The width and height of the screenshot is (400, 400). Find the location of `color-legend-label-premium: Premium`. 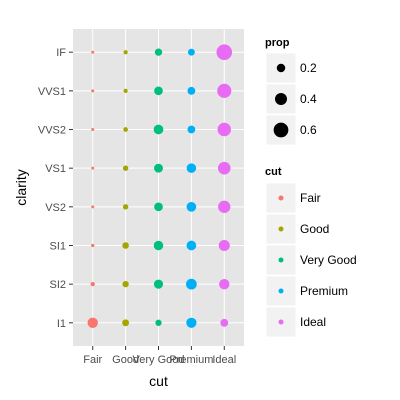

color-legend-label-premium: Premium is located at coordinates (324, 291).